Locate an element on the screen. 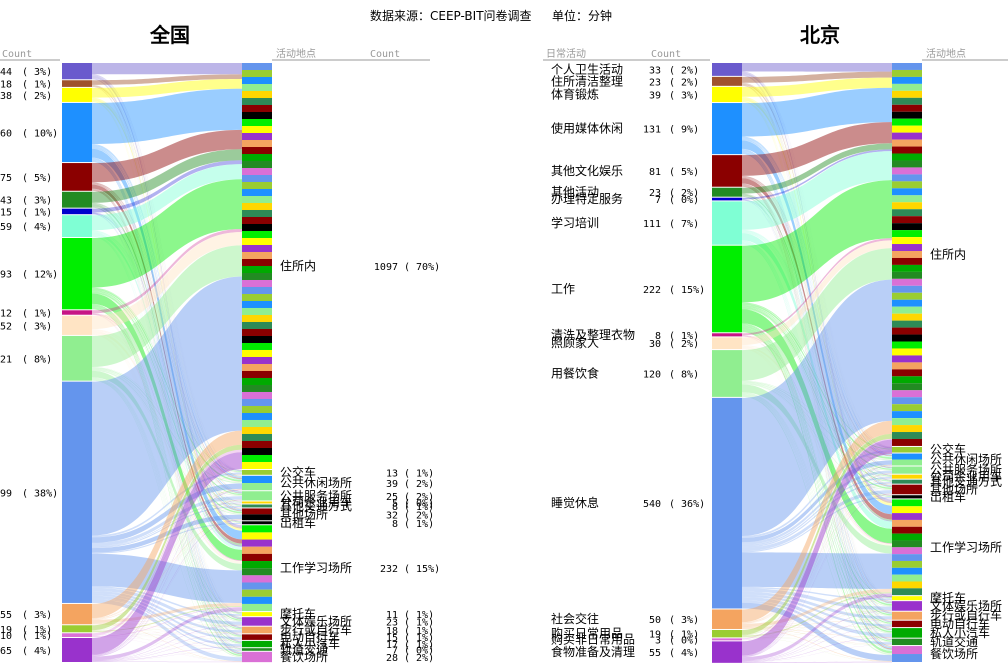 Image resolution: width=1008 pixels, height=672 pixels. left-node-label: 照顾家人 is located at coordinates (575, 342).